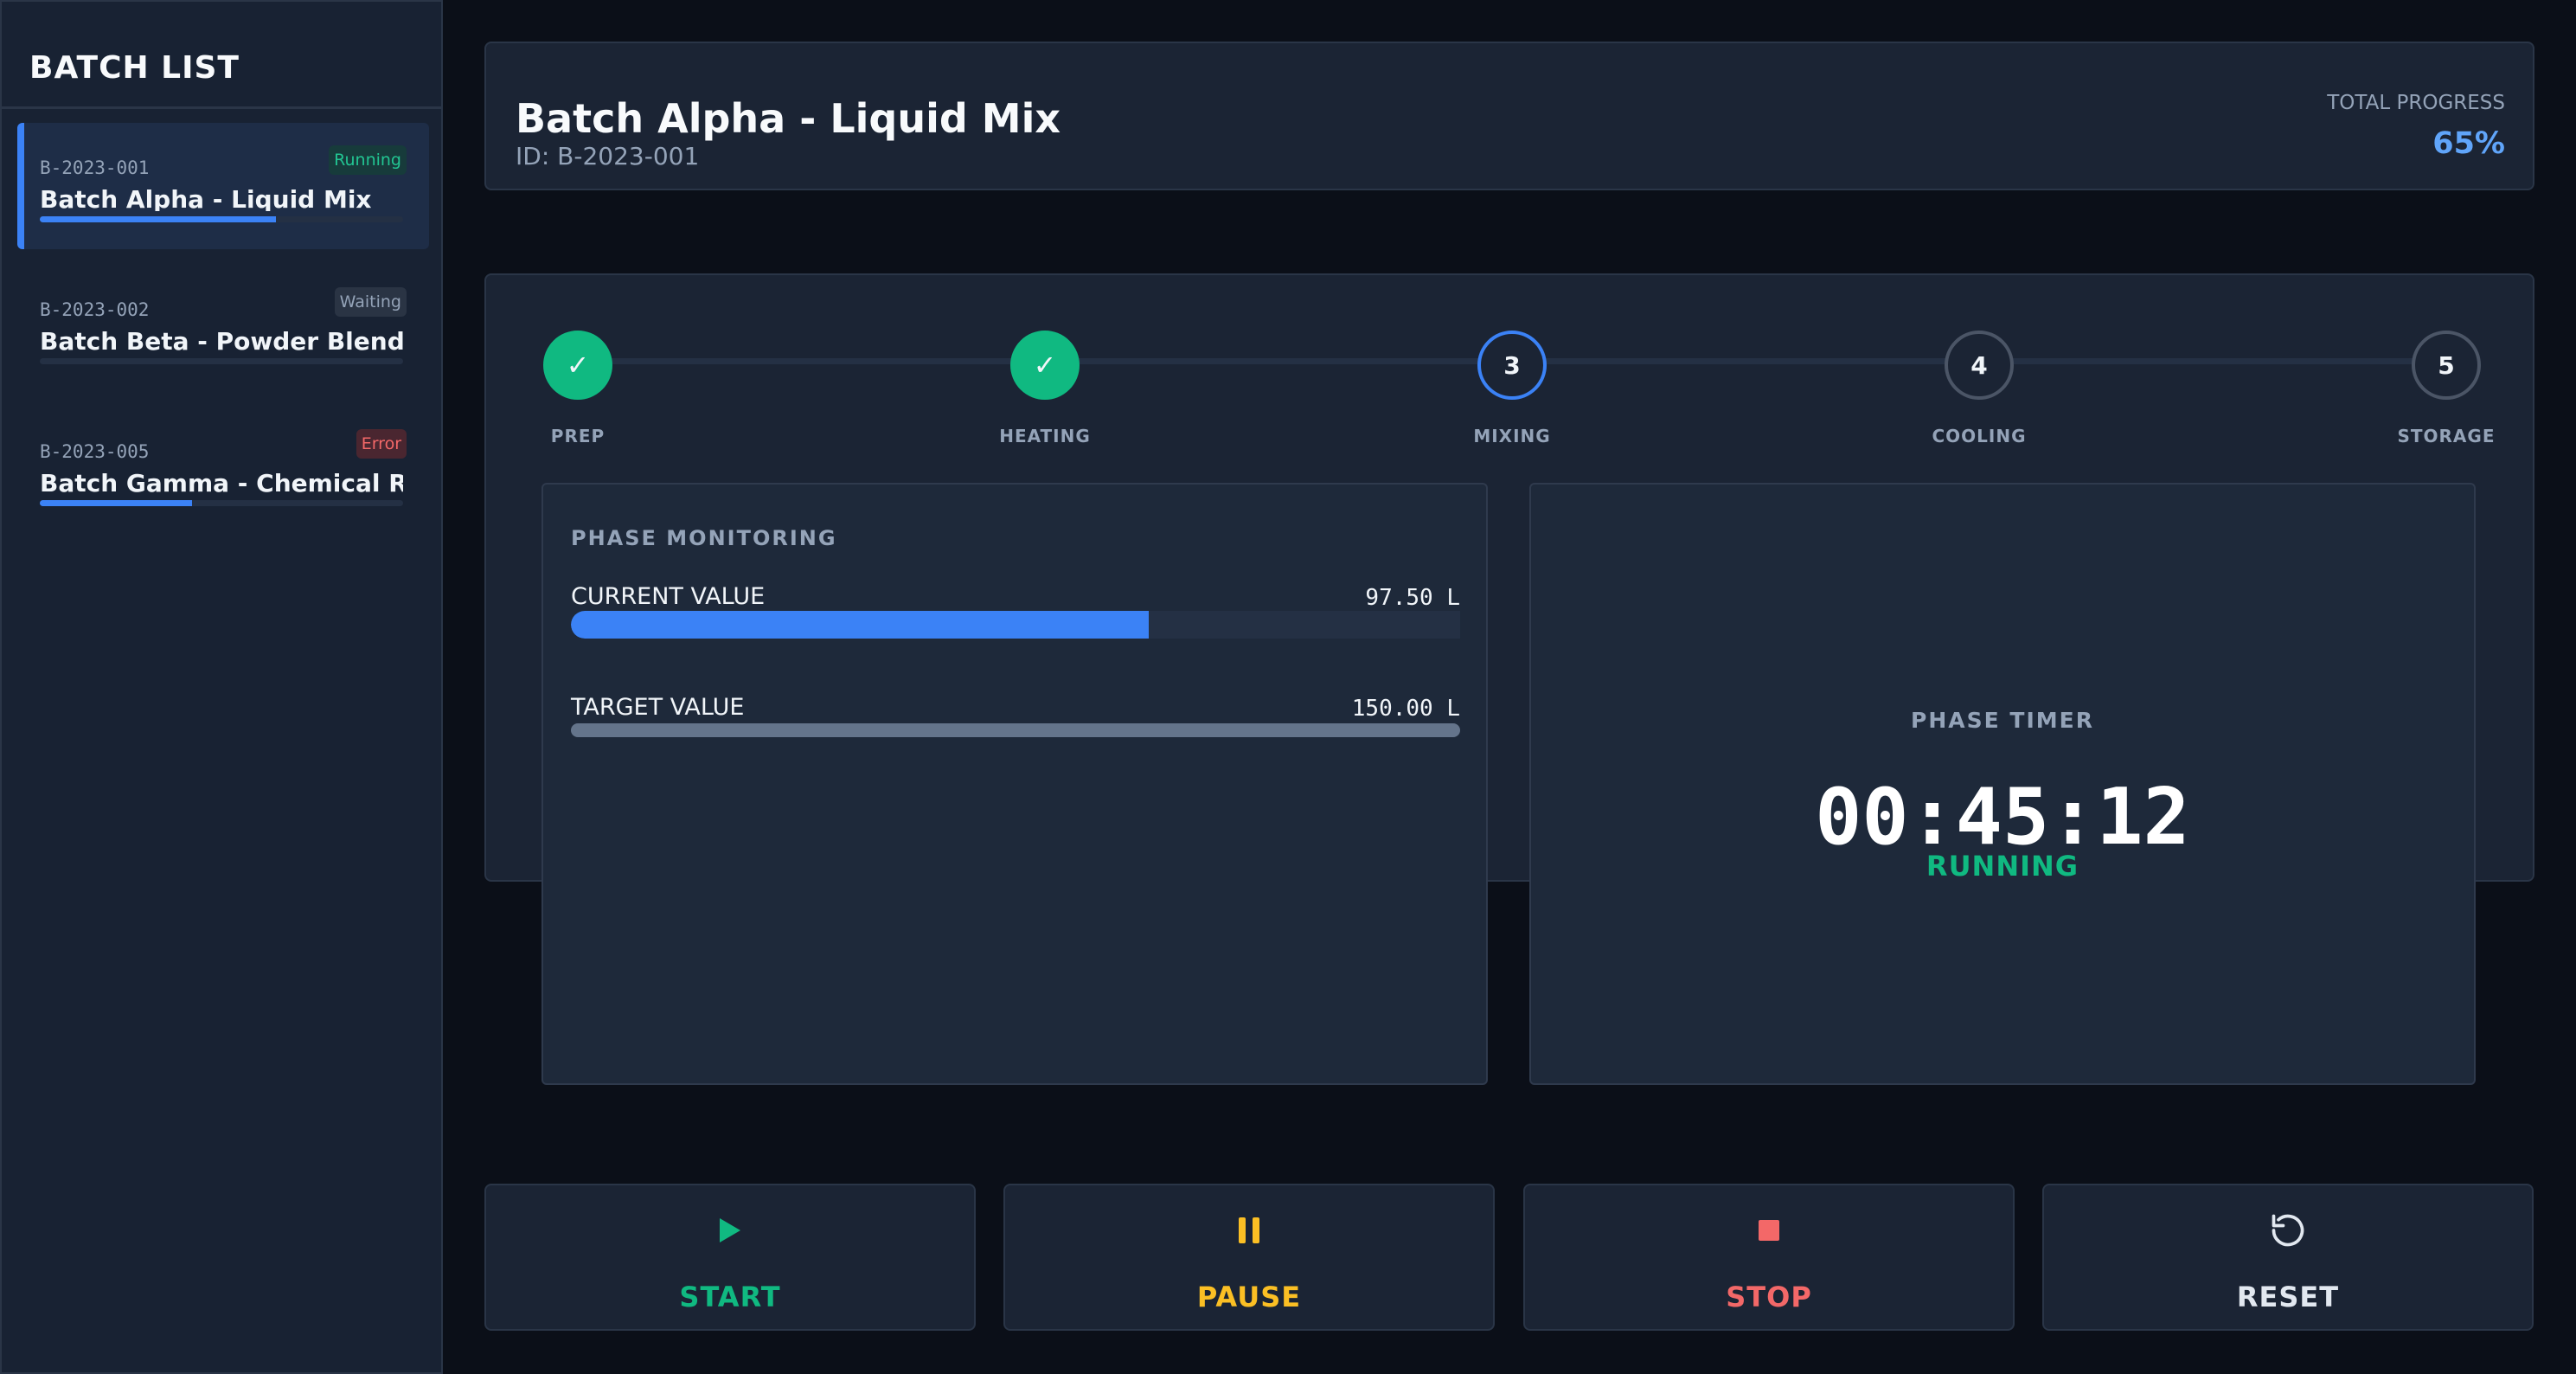  What do you see at coordinates (1979, 366) in the screenshot?
I see `step-number: 4` at bounding box center [1979, 366].